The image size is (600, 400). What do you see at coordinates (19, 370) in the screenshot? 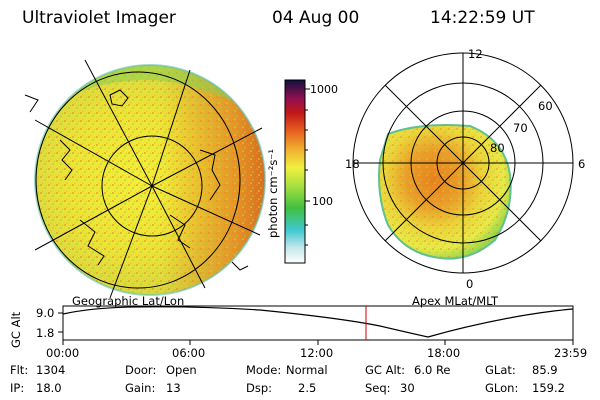
I see `flt-label: Flt:` at bounding box center [19, 370].